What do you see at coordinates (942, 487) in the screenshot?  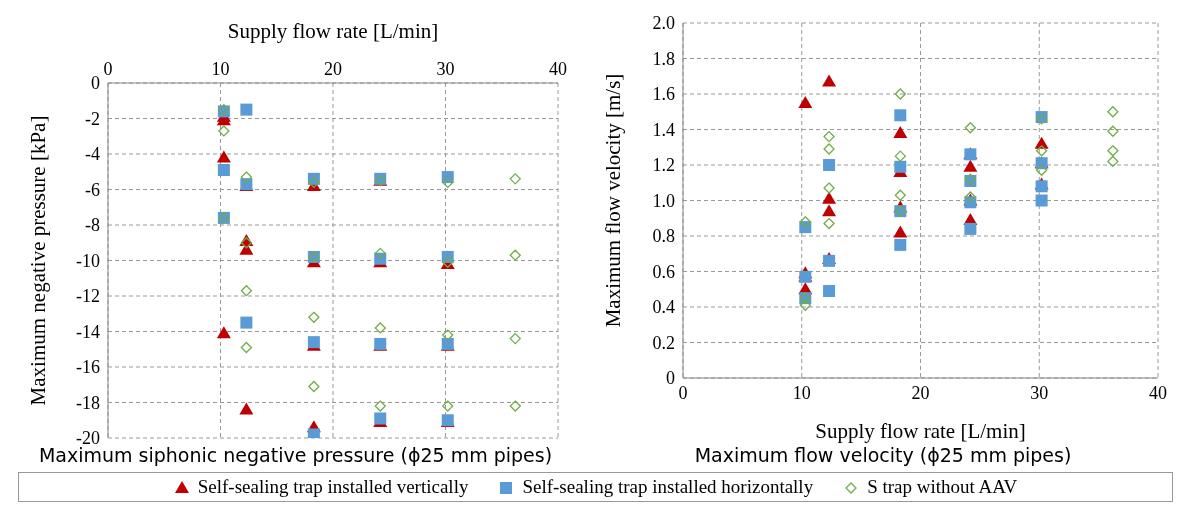 I see `legend-label: S trap without AAV` at bounding box center [942, 487].